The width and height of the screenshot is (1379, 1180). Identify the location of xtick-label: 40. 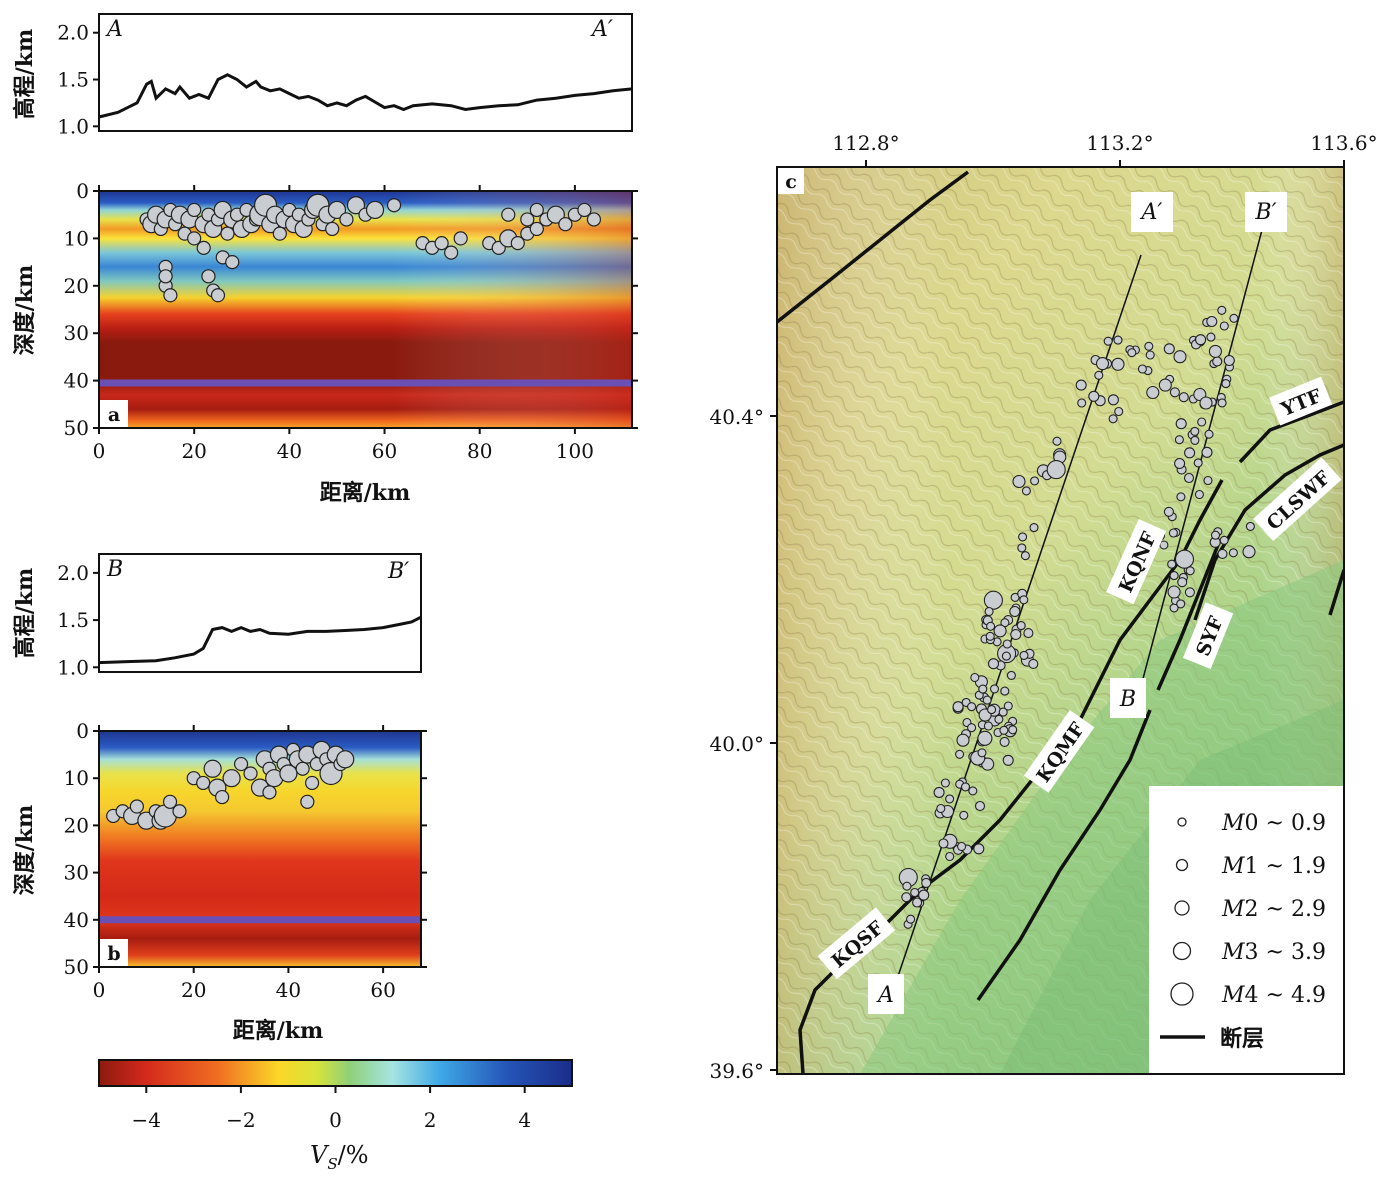
(288, 990).